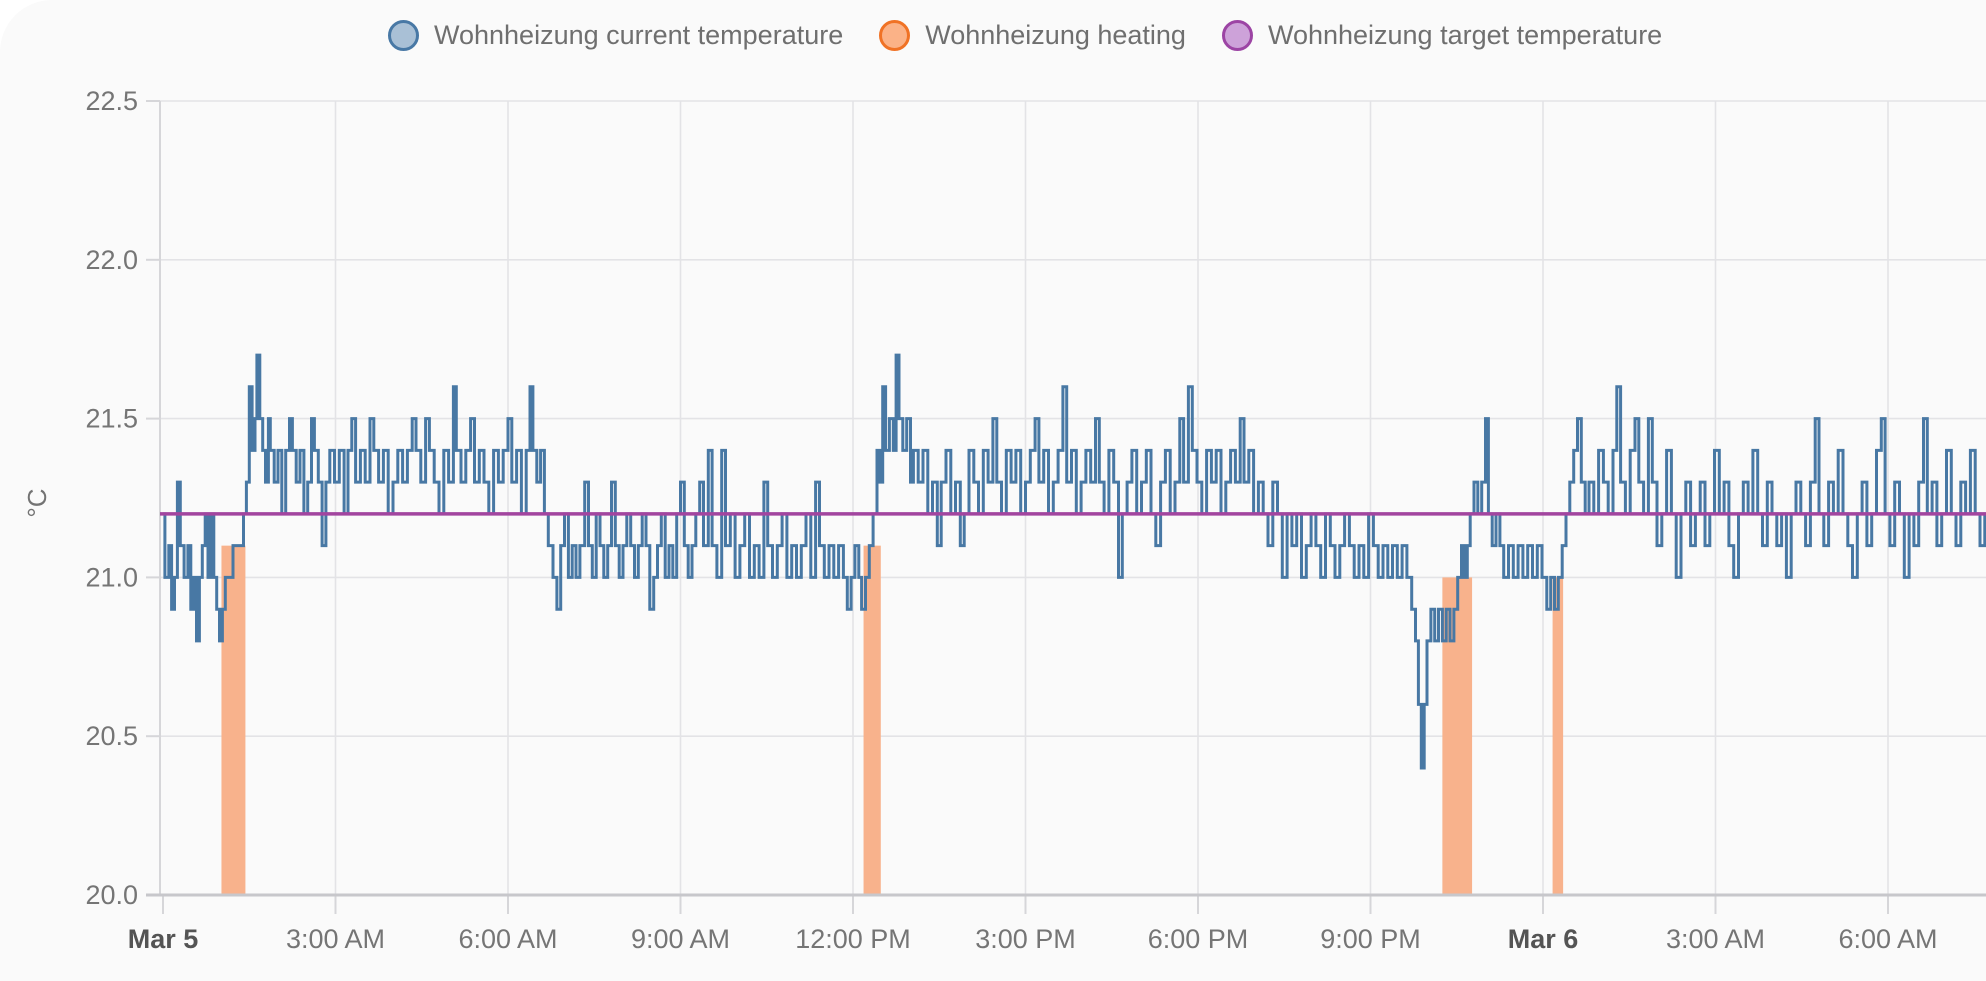 The width and height of the screenshot is (1986, 981). I want to click on x-tick-label: 9:00 PM, so click(1370, 939).